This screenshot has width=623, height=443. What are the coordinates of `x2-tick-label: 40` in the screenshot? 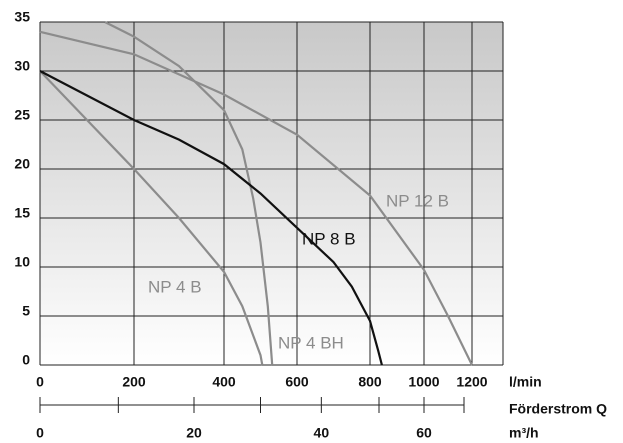 It's located at (322, 433).